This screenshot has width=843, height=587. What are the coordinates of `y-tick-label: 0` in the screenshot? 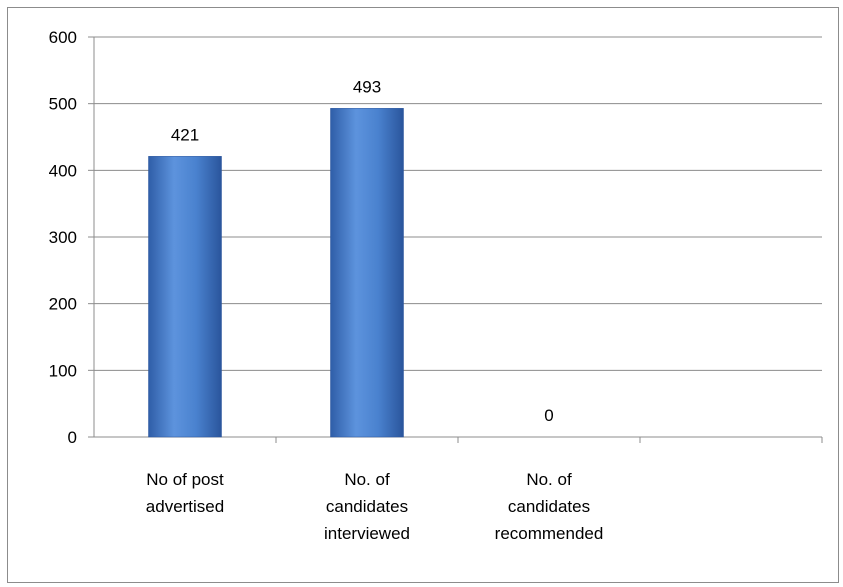 It's located at (72, 437).